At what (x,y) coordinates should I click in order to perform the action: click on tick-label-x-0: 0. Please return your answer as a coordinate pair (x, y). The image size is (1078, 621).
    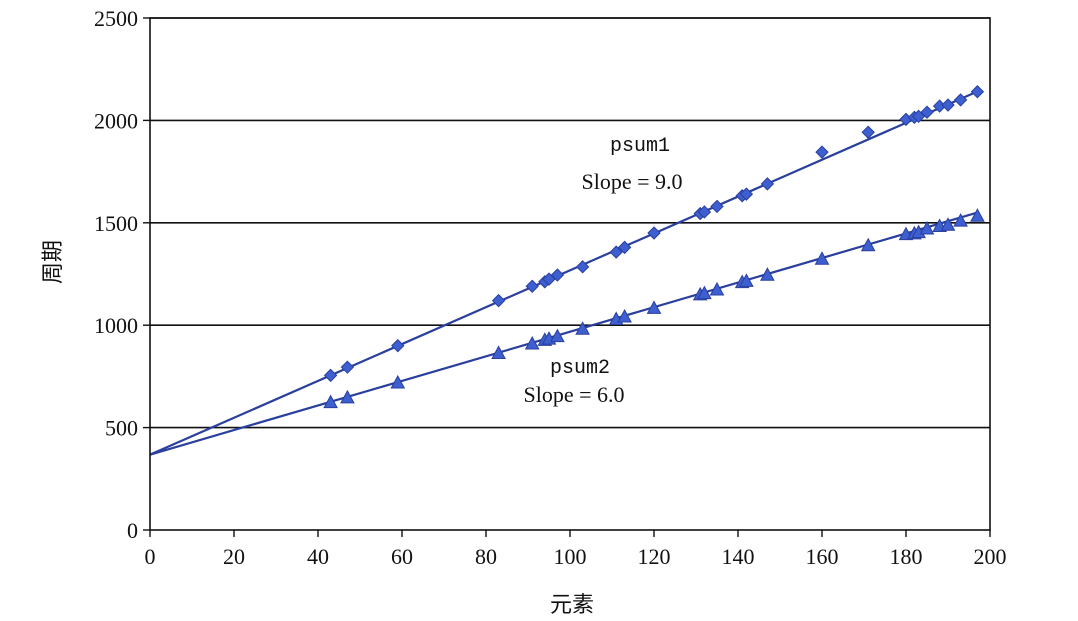
    Looking at the image, I should click on (150, 556).